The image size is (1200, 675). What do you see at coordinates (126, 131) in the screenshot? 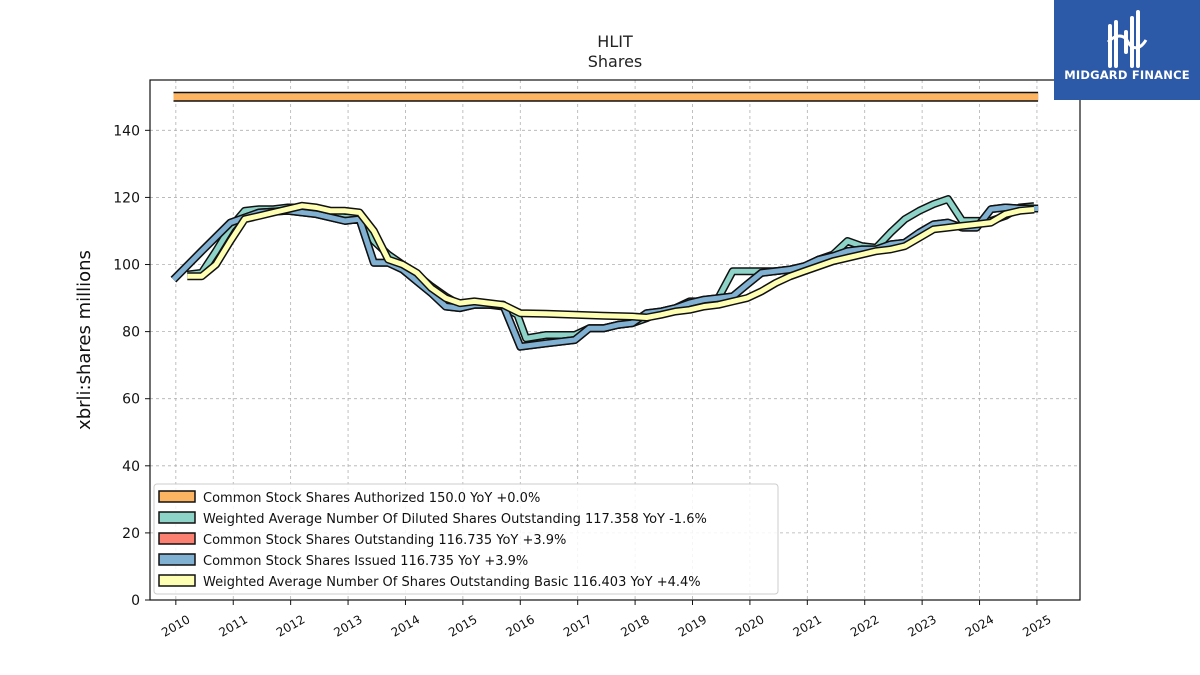
I see `y-tick-label: 140` at bounding box center [126, 131].